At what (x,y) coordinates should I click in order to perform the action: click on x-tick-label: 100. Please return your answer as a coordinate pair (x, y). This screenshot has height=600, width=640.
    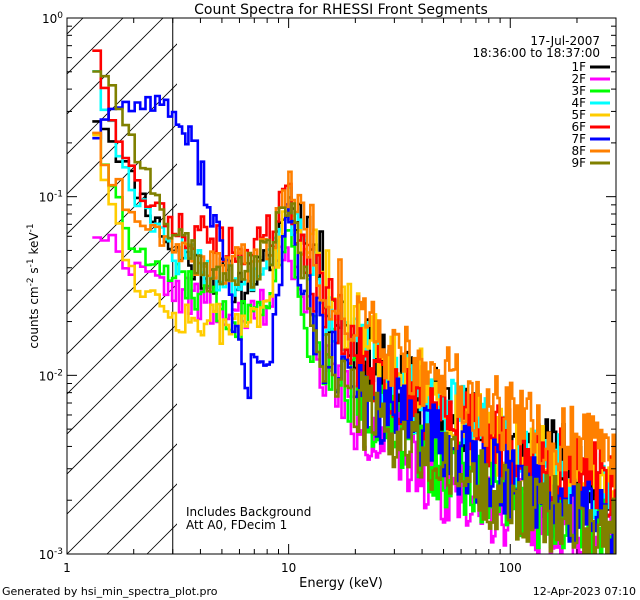
    Looking at the image, I should click on (510, 568).